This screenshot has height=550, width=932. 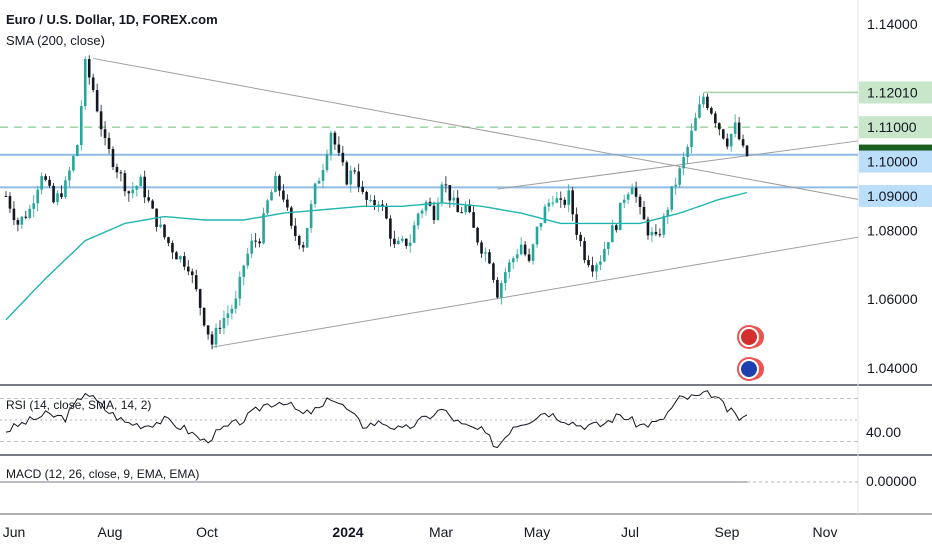 What do you see at coordinates (420, 532) in the screenshot?
I see `time-axis: Jun Aug Oct 2024 Mar May Jul Sep Nov` at bounding box center [420, 532].